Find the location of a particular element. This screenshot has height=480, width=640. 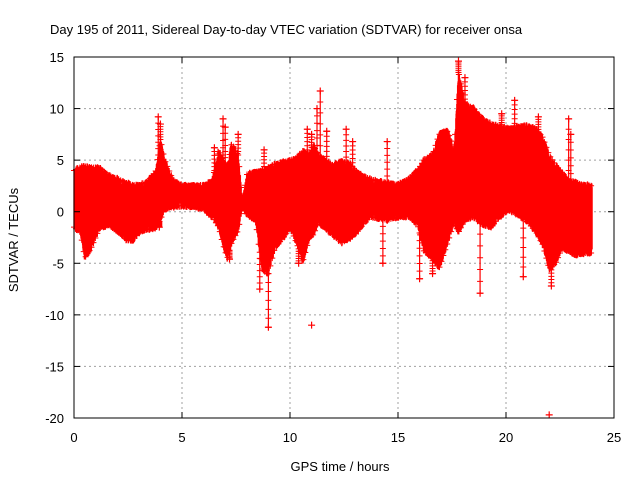

y-tick-label: -20 is located at coordinates (54, 418).